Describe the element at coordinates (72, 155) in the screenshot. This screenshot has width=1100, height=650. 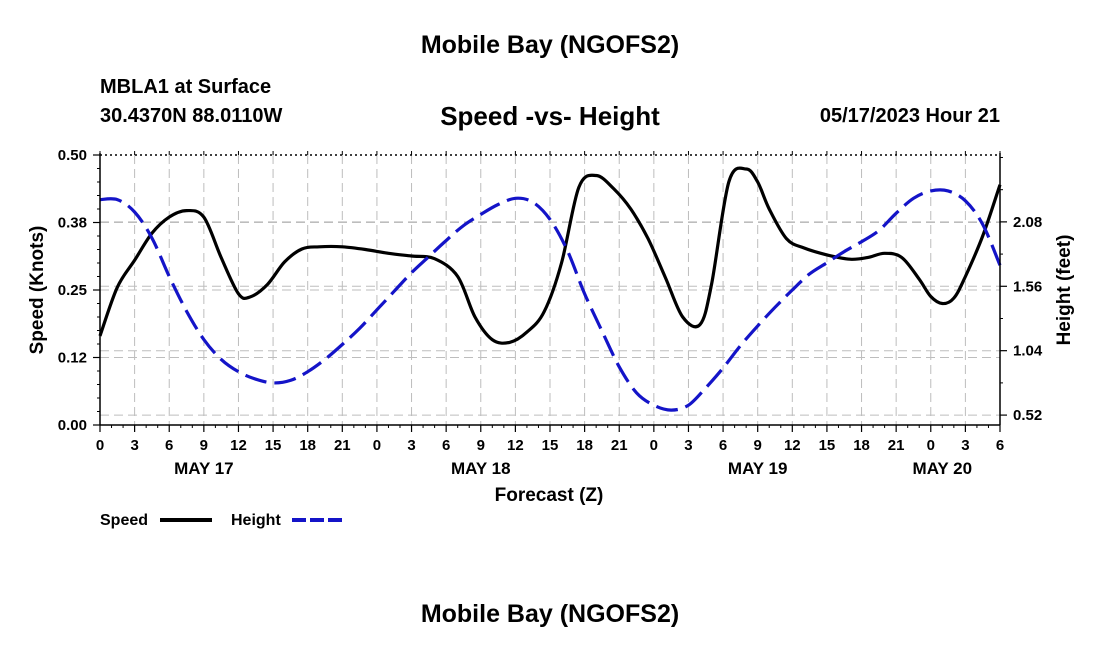
I see `y-left-tick-label: 0.50` at that location.